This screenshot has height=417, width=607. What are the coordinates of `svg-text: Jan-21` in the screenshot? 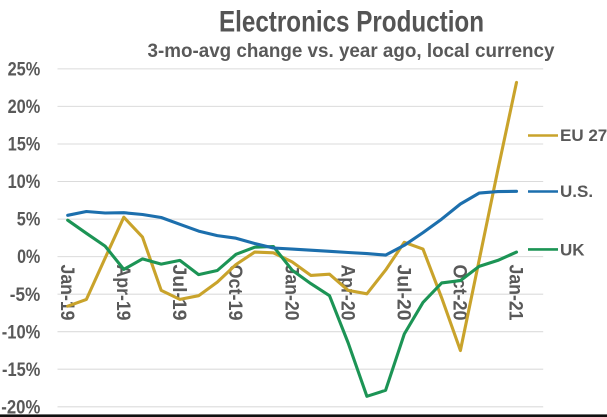 It's located at (515, 293).